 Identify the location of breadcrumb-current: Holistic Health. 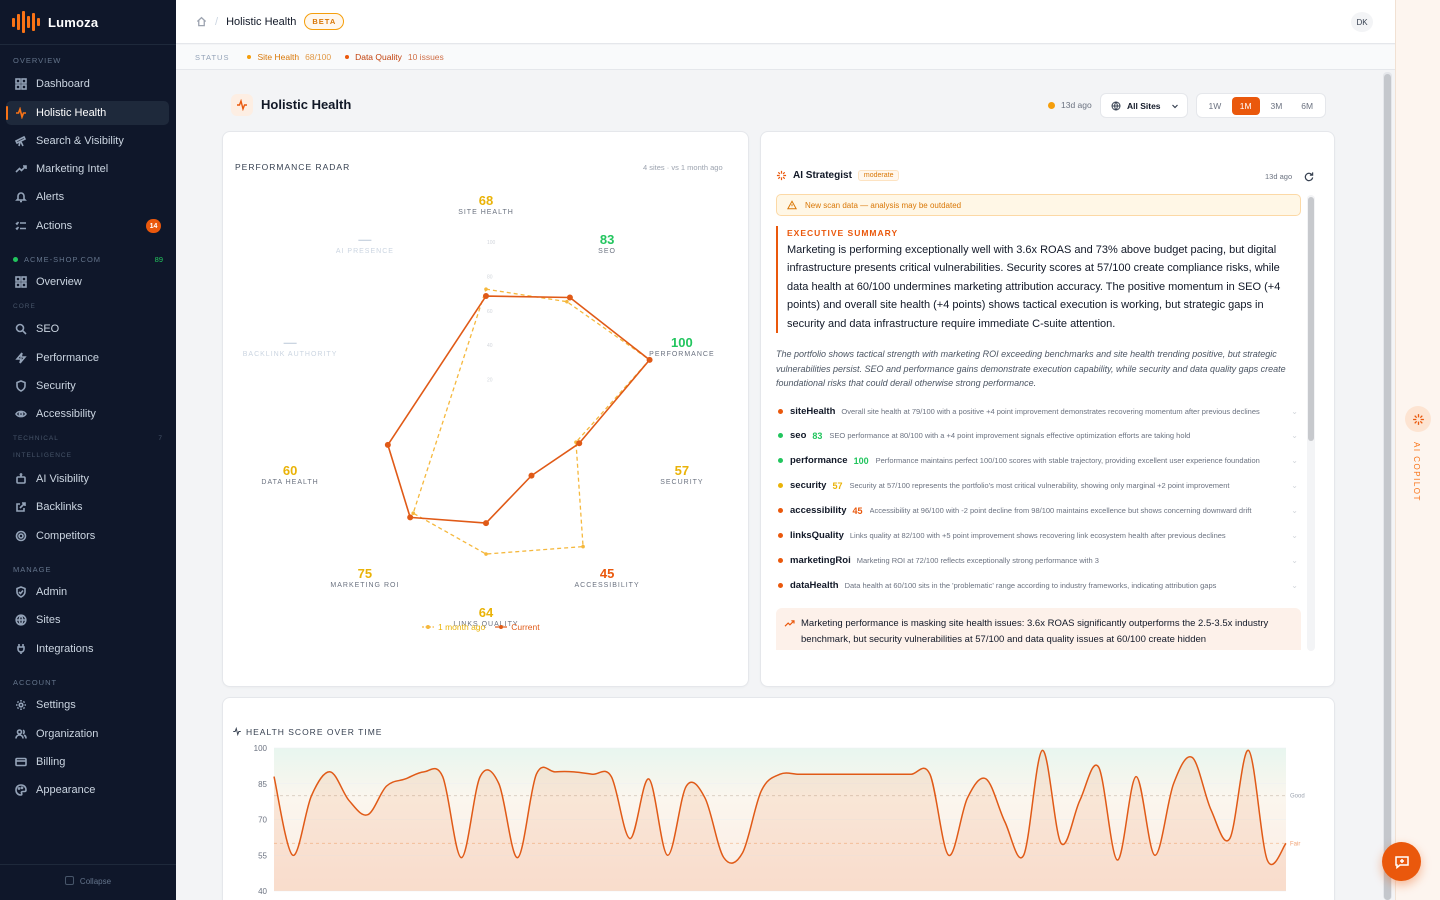
(261, 21).